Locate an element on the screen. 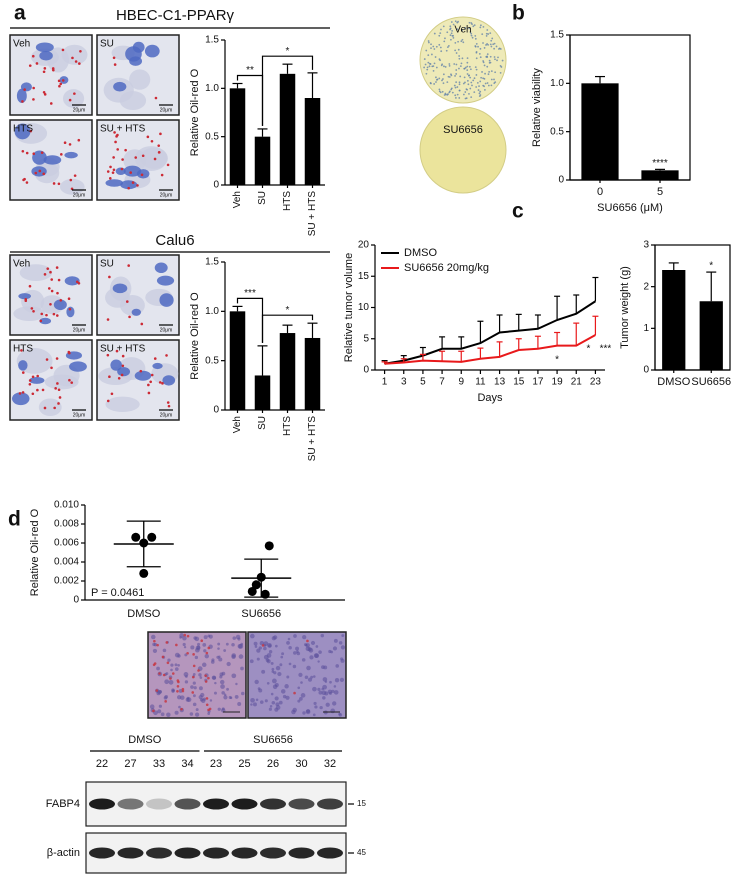  micrograph-label: SU is located at coordinates (107, 264).